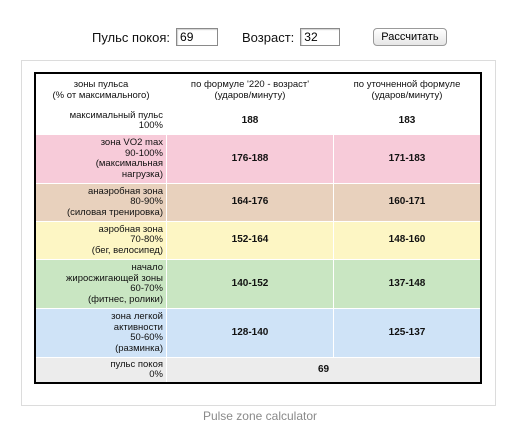  What do you see at coordinates (410, 37) in the screenshot?
I see `calculate-button: Рассчитать` at bounding box center [410, 37].